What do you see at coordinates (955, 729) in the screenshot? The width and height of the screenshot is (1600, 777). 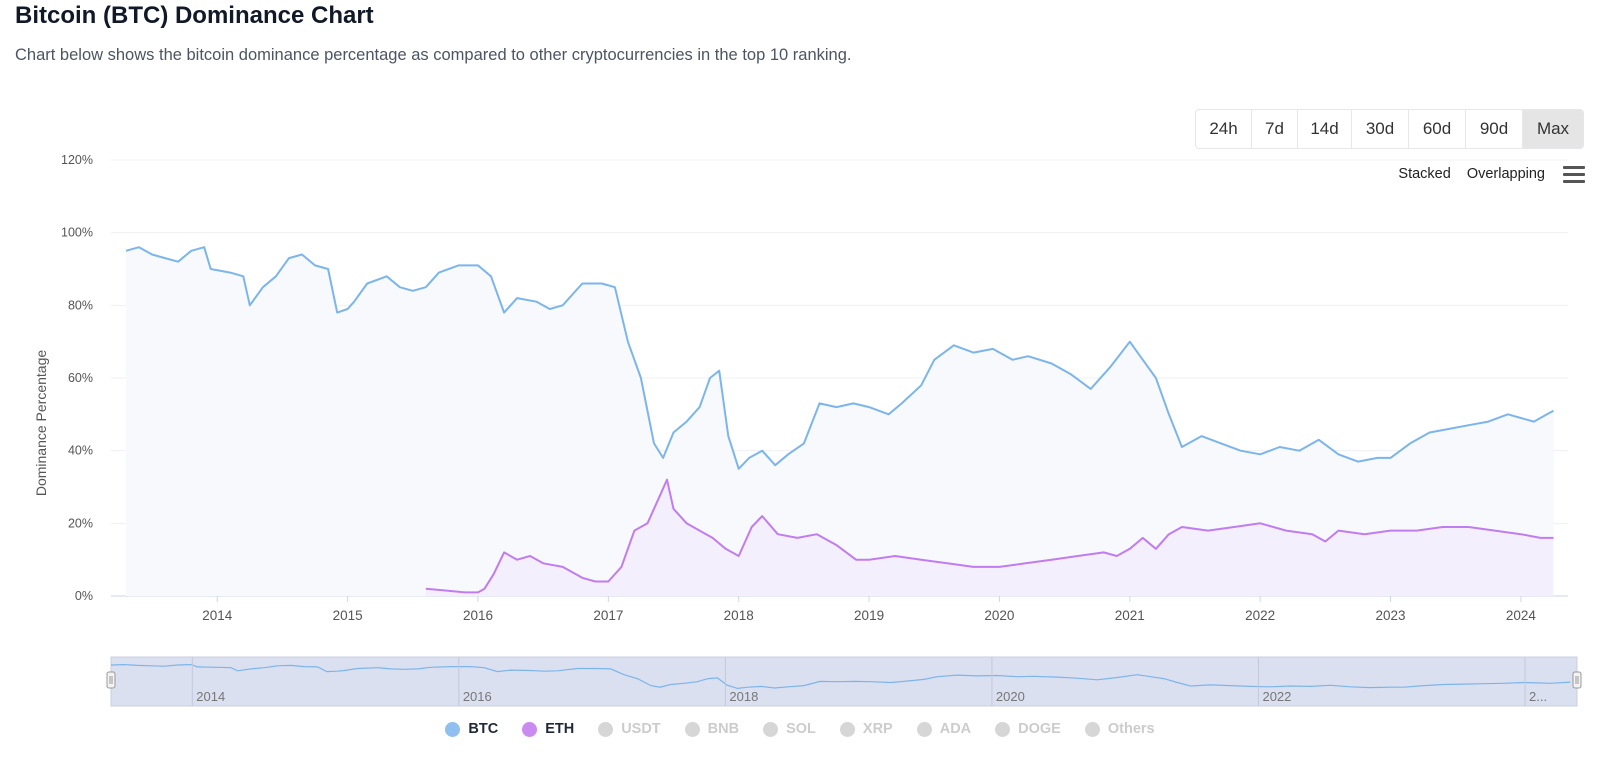 I see `legend-label-ada: ADA` at bounding box center [955, 729].